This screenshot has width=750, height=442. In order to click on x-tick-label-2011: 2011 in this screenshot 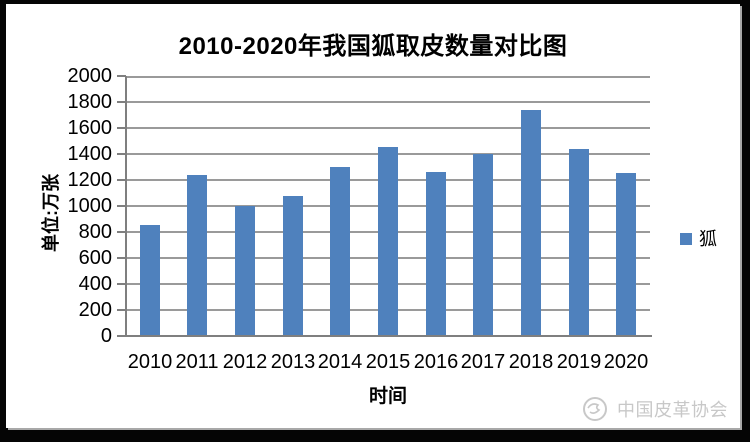, I will do `click(197, 362)`.